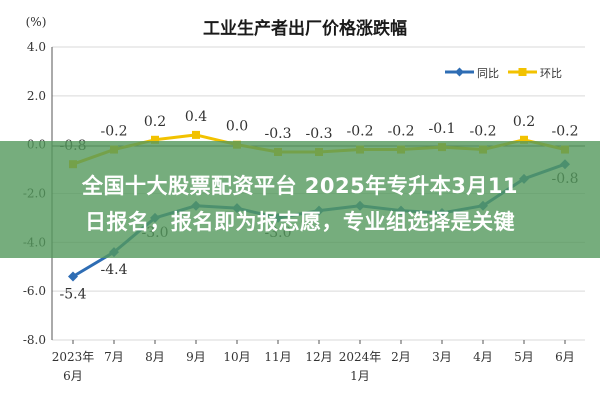 This screenshot has height=404, width=600. I want to click on mom-data-label: 0.0, so click(237, 127).